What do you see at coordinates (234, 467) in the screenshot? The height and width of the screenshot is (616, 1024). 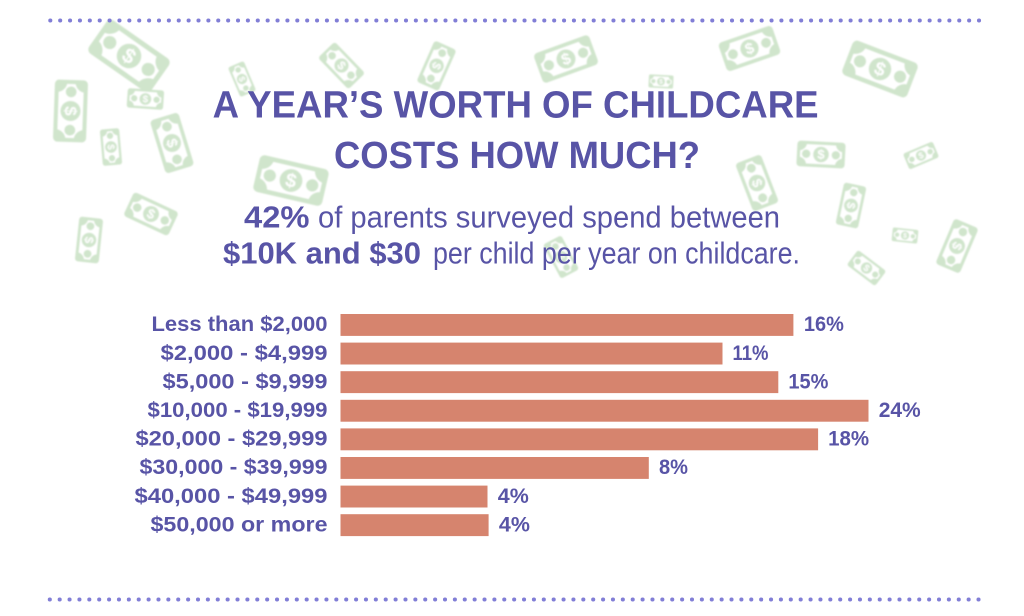 I see `svg-text: $30,000 - $39,999` at bounding box center [234, 467].